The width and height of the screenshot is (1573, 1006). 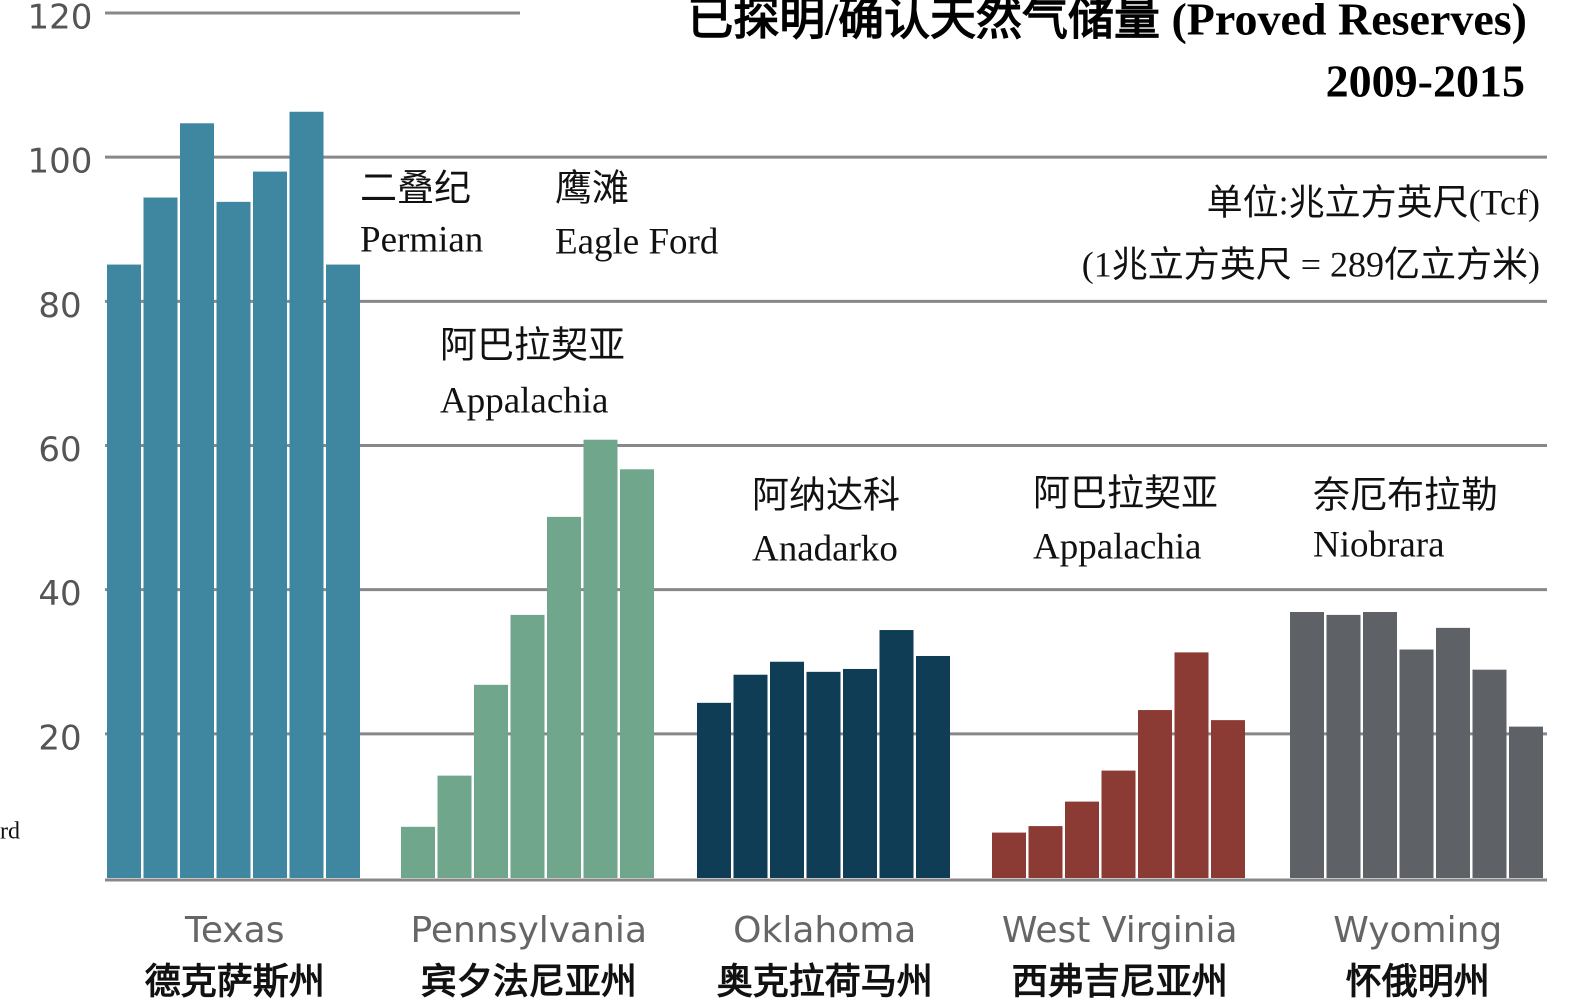 I want to click on x-tick-label: Oklahoma, so click(x=824, y=930).